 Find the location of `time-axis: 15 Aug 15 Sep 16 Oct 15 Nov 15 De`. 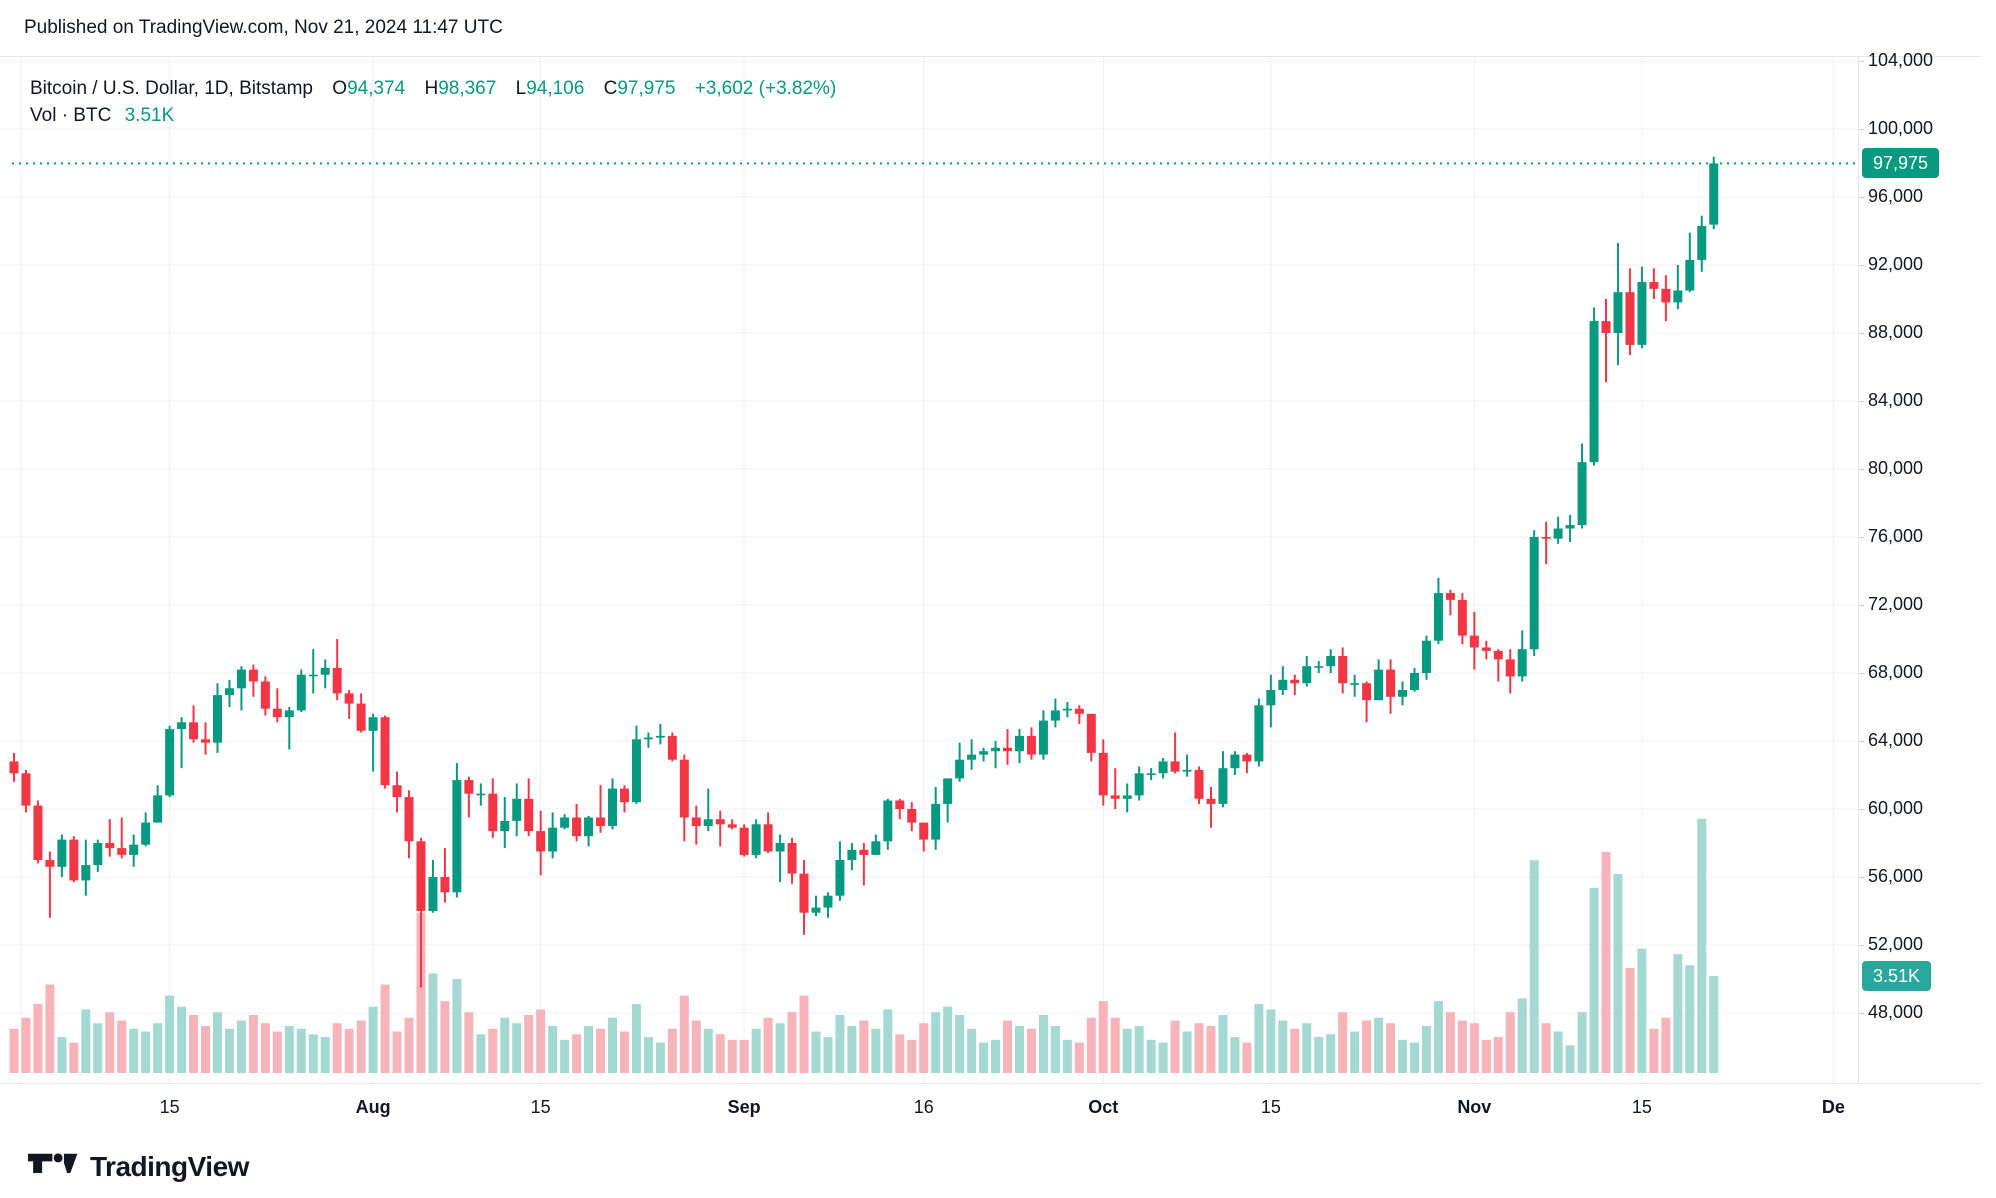

time-axis: 15 Aug 15 Sep 16 Oct 15 Nov 15 De is located at coordinates (990, 1107).